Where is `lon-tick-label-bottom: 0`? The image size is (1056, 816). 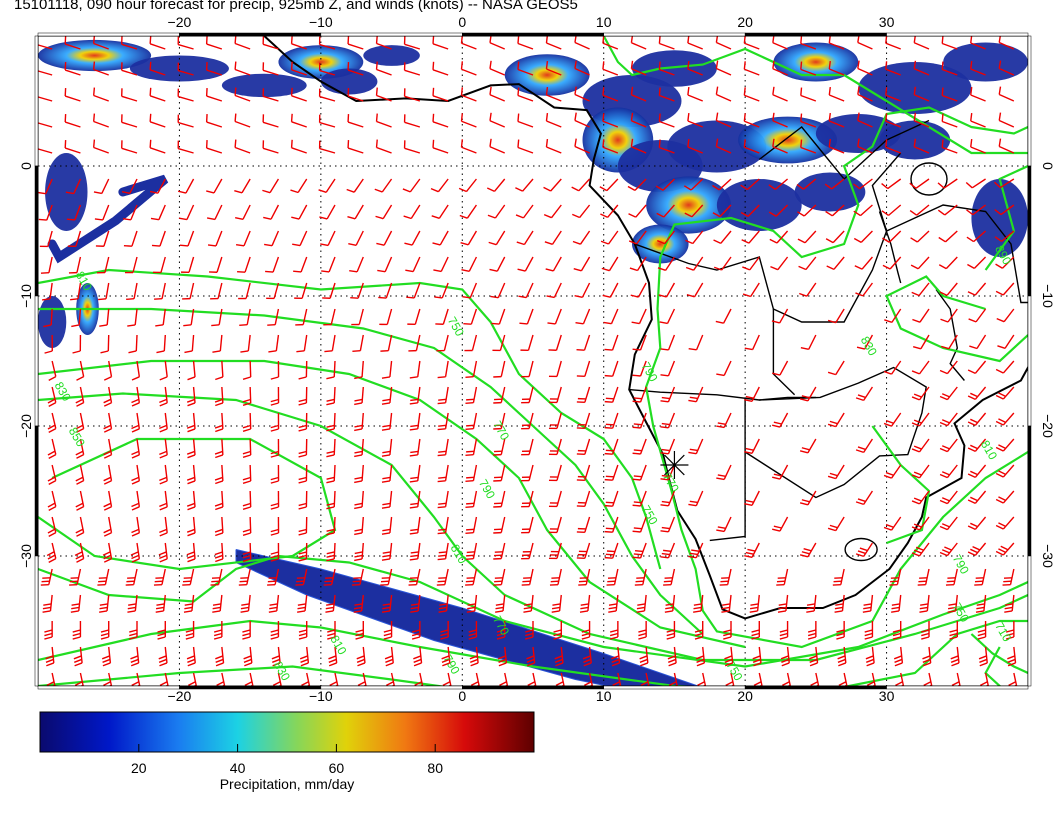 lon-tick-label-bottom: 0 is located at coordinates (462, 696).